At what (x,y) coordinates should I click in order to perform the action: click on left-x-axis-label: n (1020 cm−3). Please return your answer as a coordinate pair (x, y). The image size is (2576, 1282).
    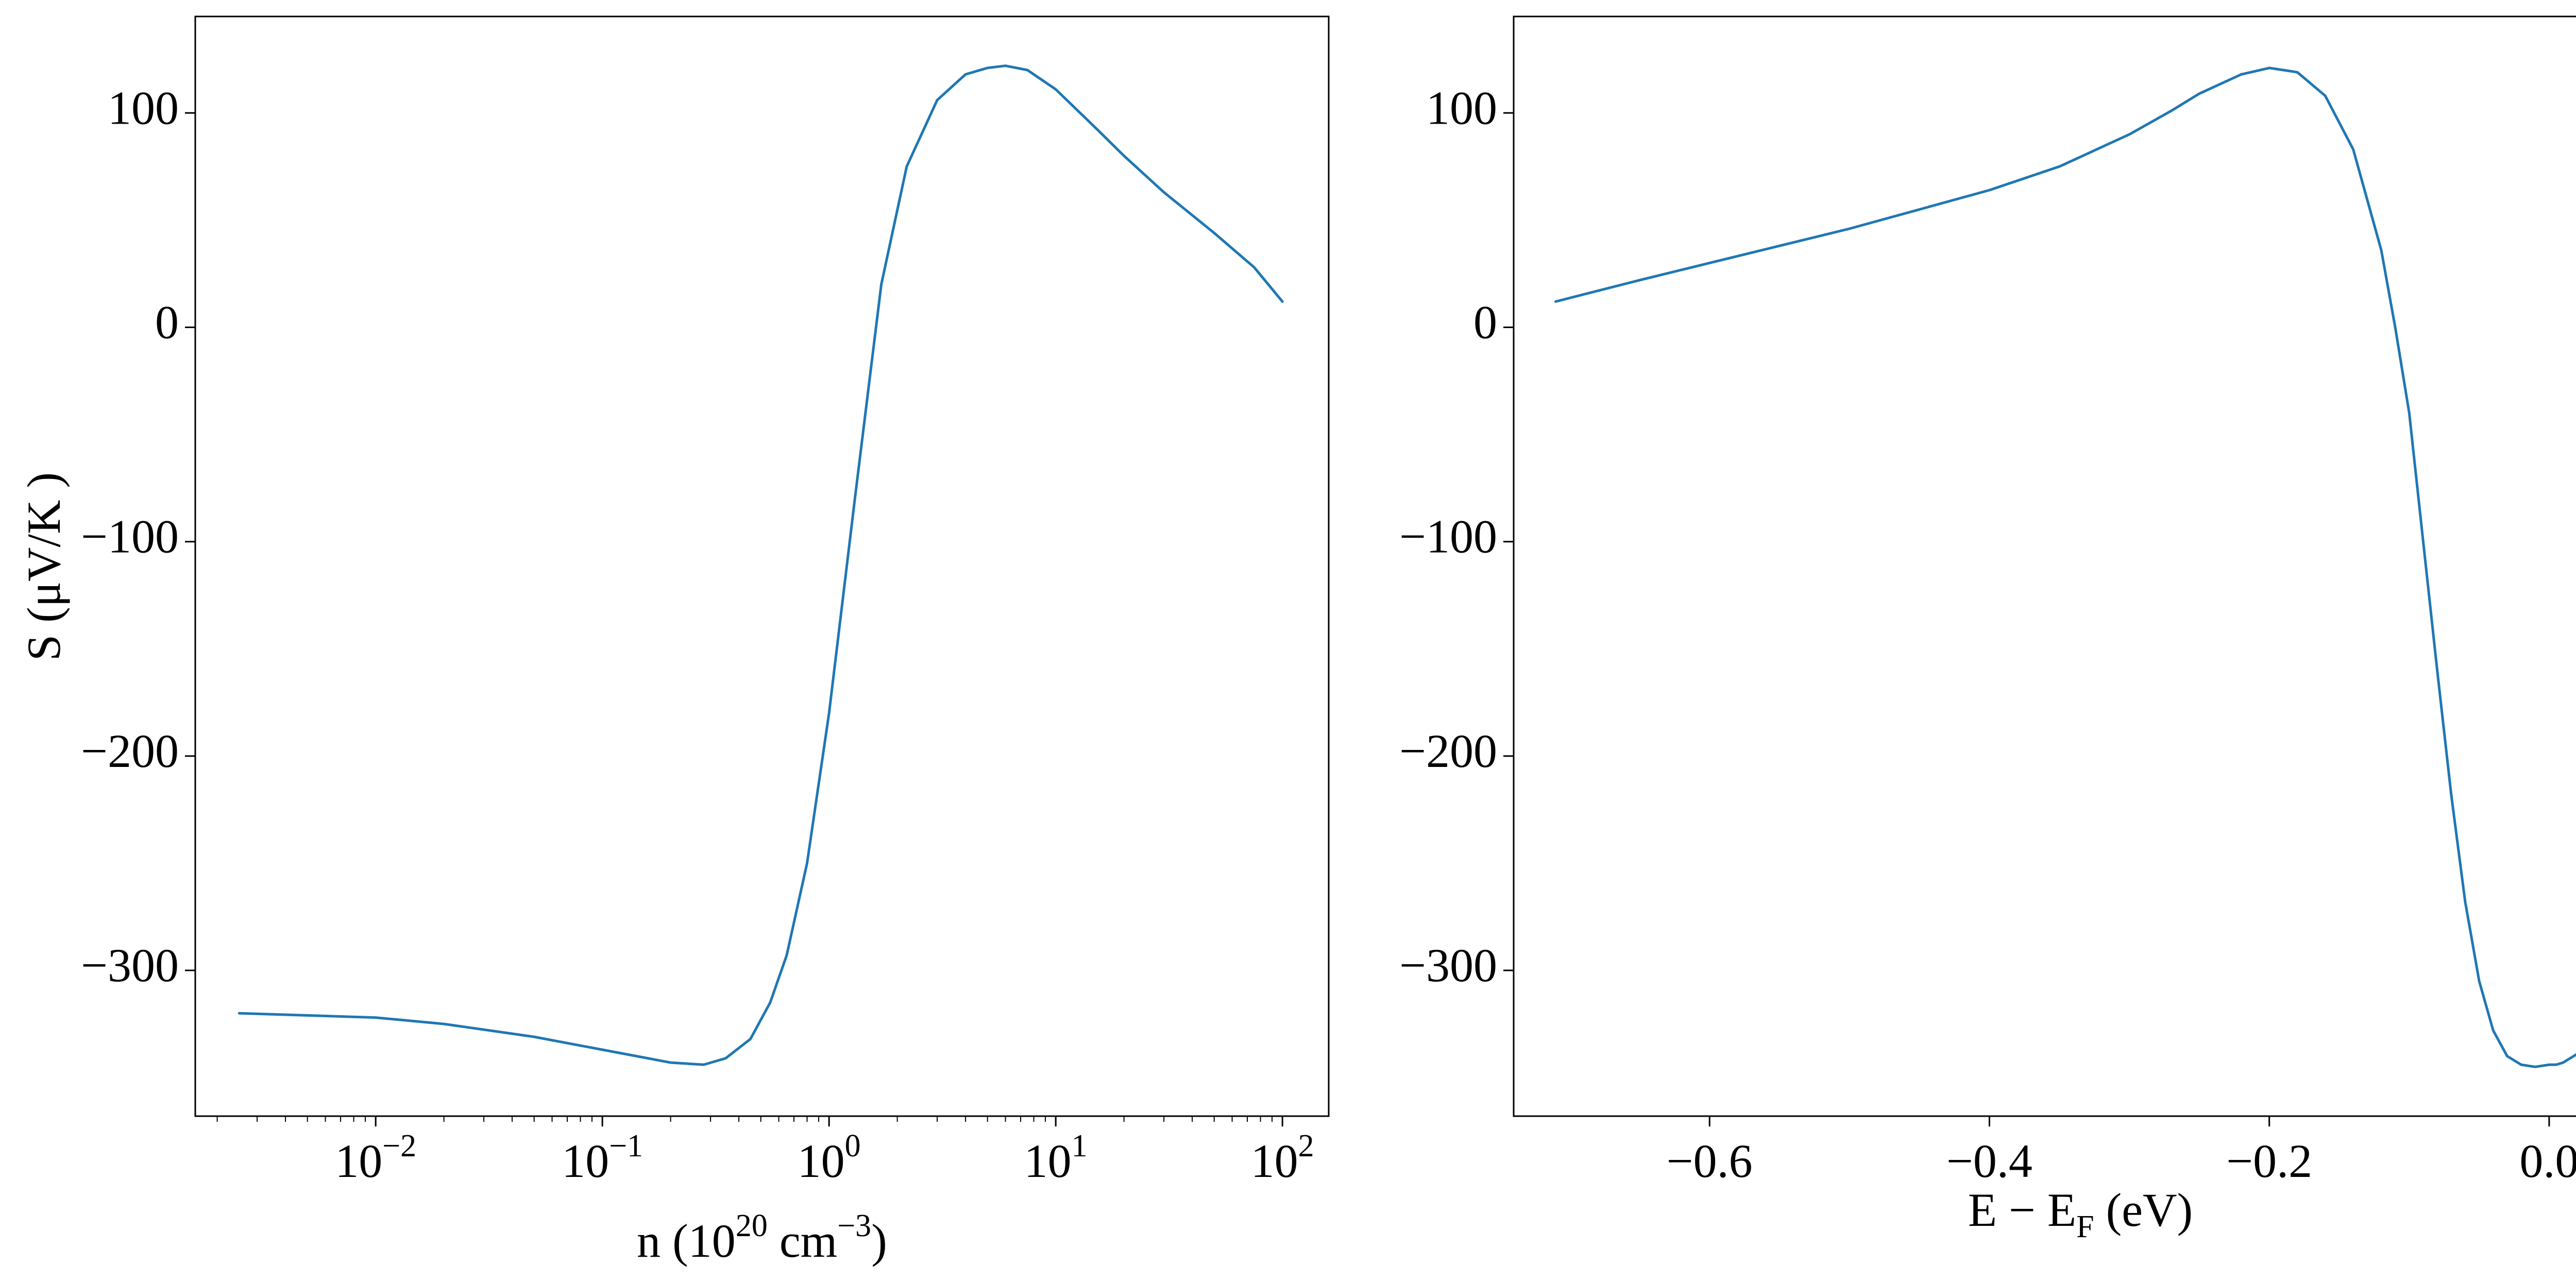
    Looking at the image, I should click on (762, 1237).